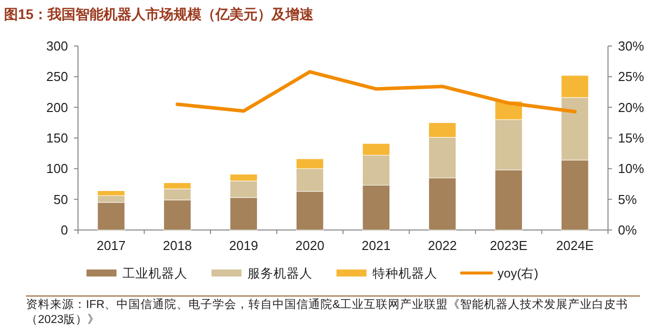 This screenshot has height=334, width=665. What do you see at coordinates (177, 245) in the screenshot?
I see `x-tick-label: 2018` at bounding box center [177, 245].